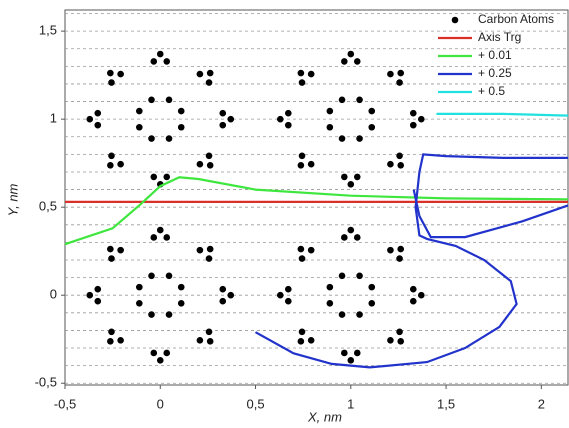 The height and width of the screenshot is (428, 569). What do you see at coordinates (495, 73) in the screenshot?
I see `legend-label: + 0.25` at bounding box center [495, 73].